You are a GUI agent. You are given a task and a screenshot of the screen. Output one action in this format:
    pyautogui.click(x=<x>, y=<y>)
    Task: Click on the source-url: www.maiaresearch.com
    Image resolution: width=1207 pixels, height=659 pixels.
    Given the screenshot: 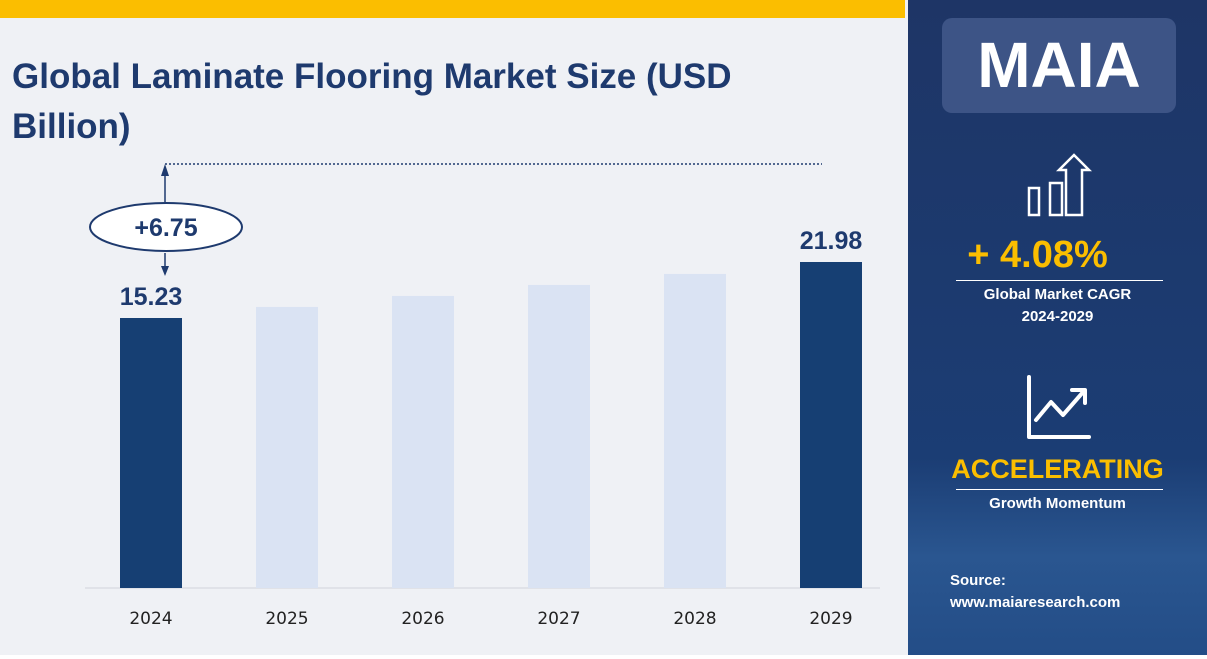 What is the action you would take?
    pyautogui.click(x=1035, y=602)
    